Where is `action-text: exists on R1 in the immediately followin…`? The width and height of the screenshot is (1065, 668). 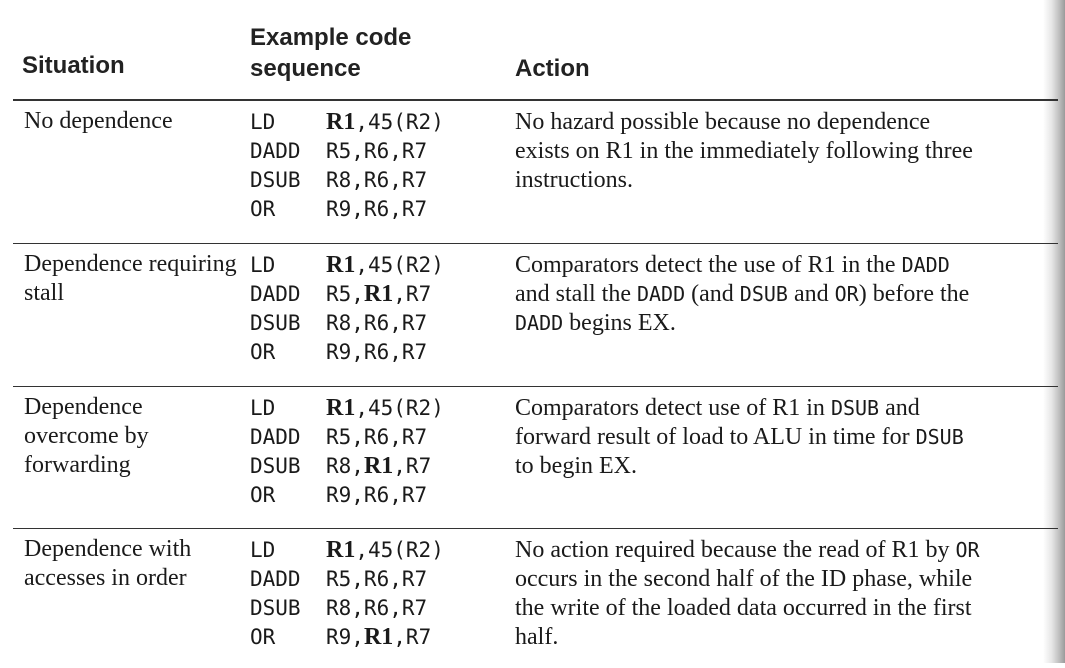
action-text: exists on R1 in the immediately followin… is located at coordinates (744, 151).